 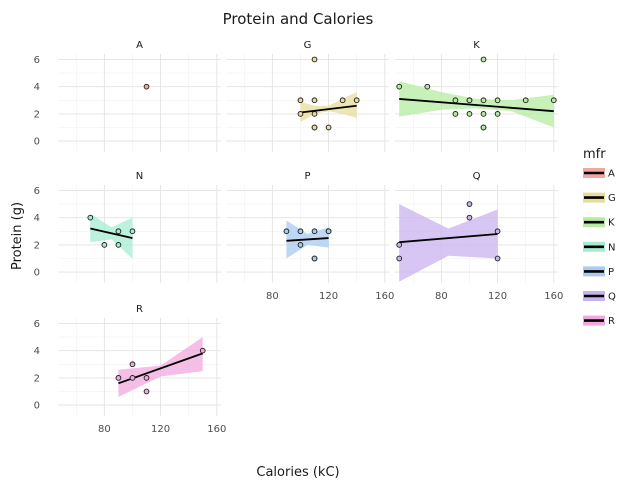 I want to click on legend-item-r: R, so click(x=599, y=321).